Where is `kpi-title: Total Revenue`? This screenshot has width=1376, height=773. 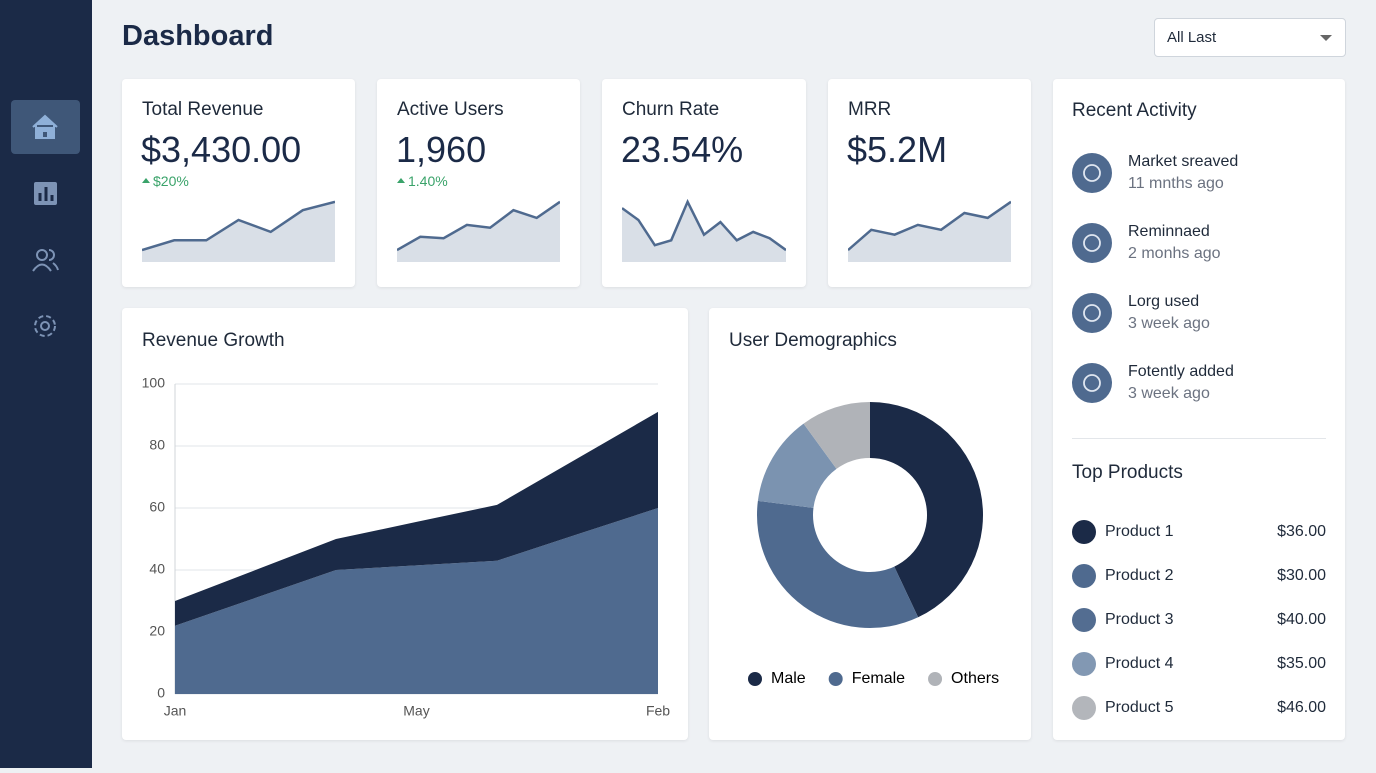
kpi-title: Total Revenue is located at coordinates (203, 109).